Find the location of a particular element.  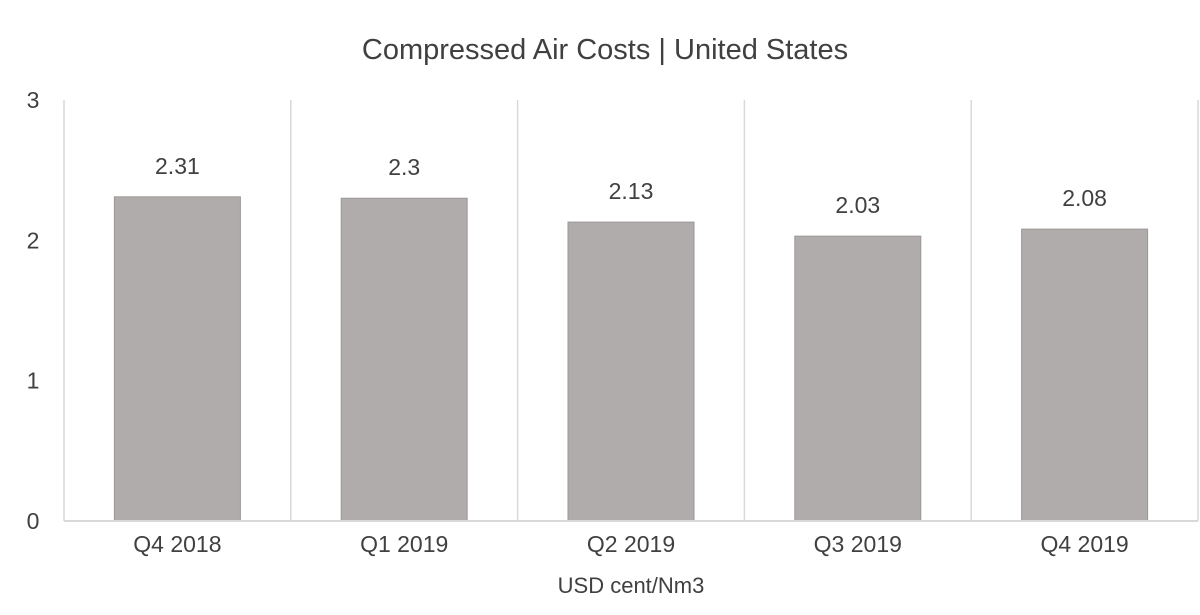

y-axis-ticks: 0 1 2 3 is located at coordinates (33, 310).